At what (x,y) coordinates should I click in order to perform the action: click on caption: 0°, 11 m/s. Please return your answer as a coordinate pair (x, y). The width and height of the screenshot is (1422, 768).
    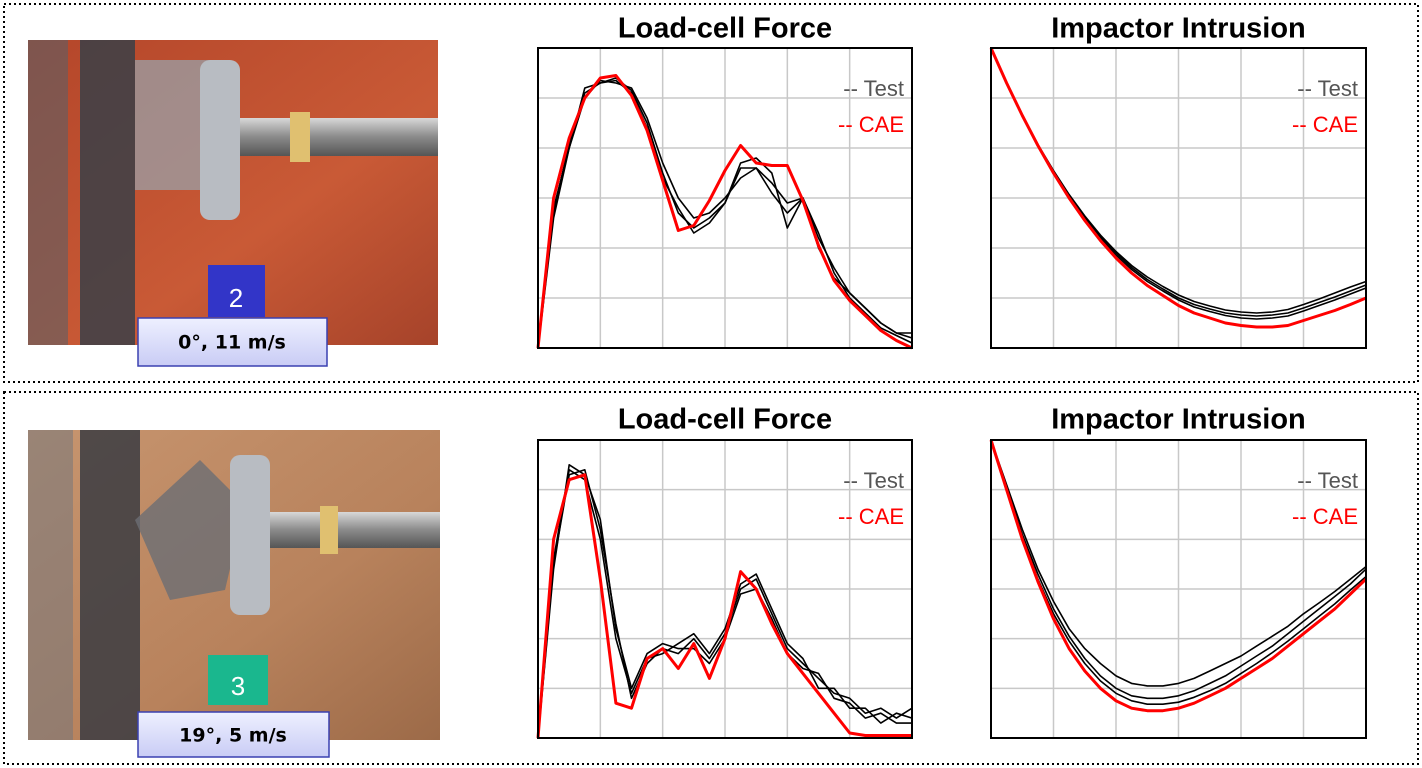
    Looking at the image, I should click on (232, 343).